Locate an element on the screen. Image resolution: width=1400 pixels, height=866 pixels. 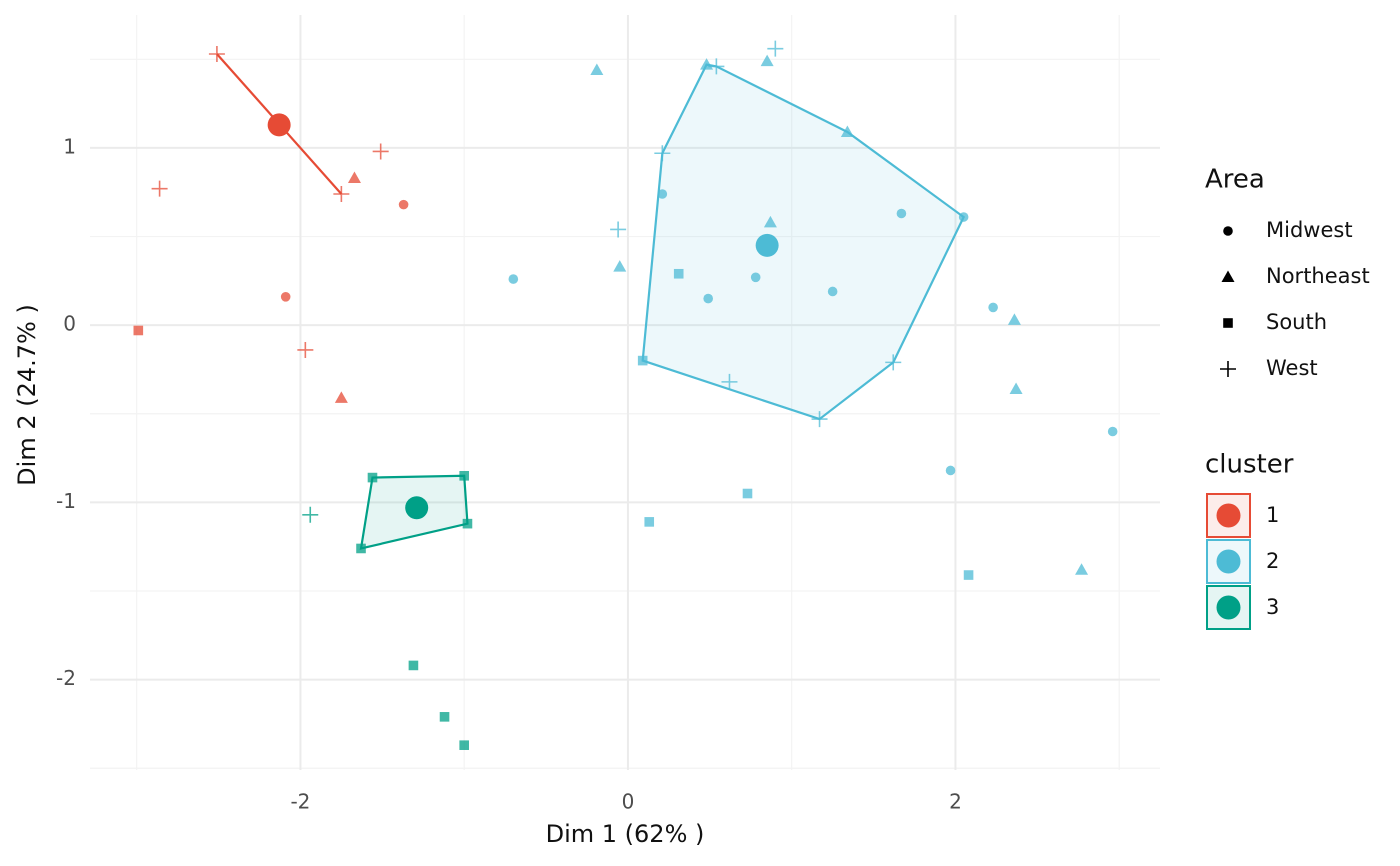
cluster-legend-title: cluster is located at coordinates (1249, 465).